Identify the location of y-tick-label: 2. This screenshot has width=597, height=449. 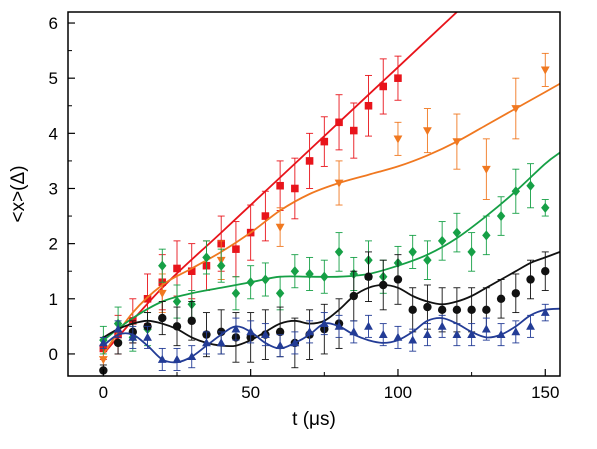
(53, 244).